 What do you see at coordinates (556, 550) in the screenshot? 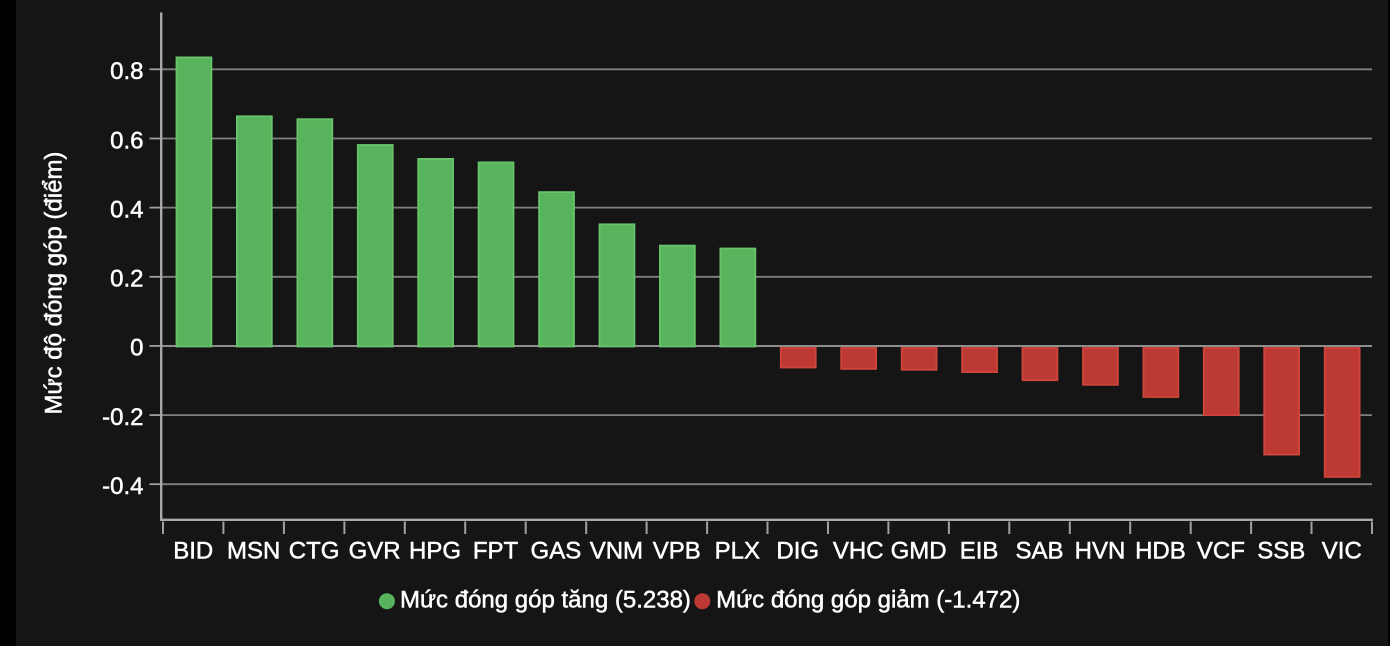
I see `svg-text: GAS` at bounding box center [556, 550].